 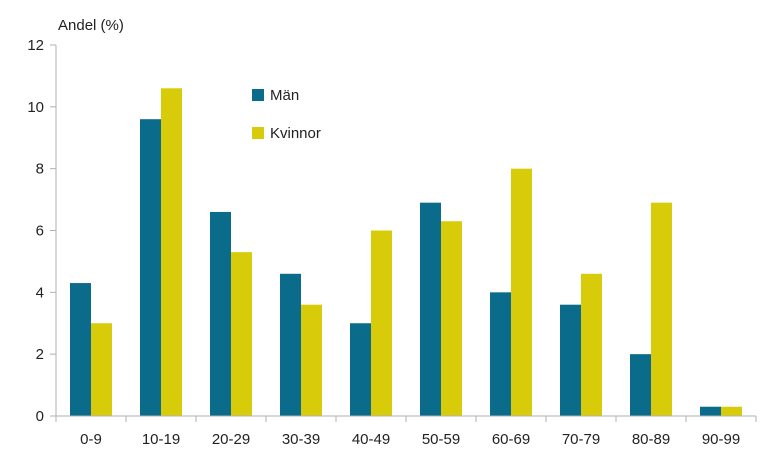 I want to click on y-axis-title: Andel (%), so click(x=91, y=25).